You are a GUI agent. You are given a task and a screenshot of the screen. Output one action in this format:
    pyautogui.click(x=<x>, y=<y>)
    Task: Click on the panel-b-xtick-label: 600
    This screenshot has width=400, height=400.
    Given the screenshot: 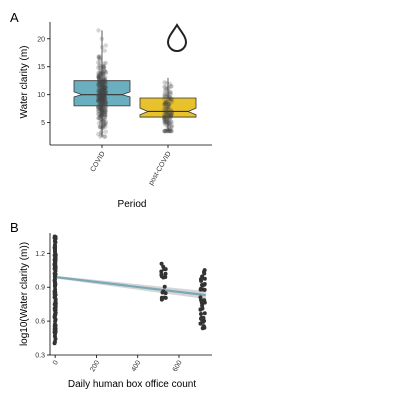 What is the action you would take?
    pyautogui.click(x=178, y=366)
    